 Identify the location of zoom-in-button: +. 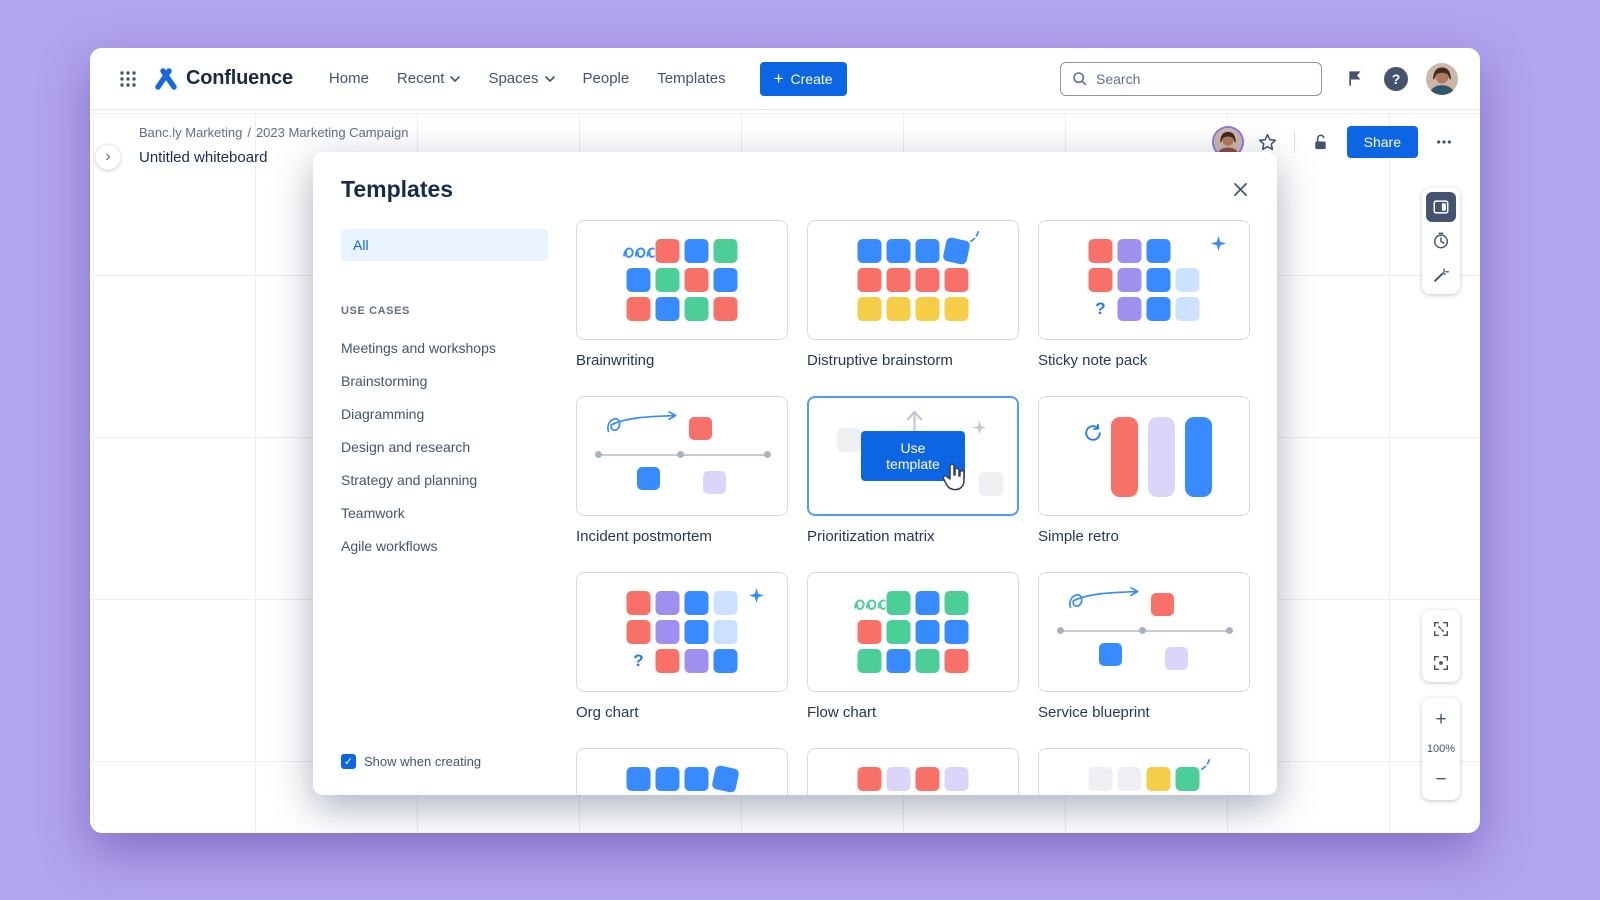
(1441, 719).